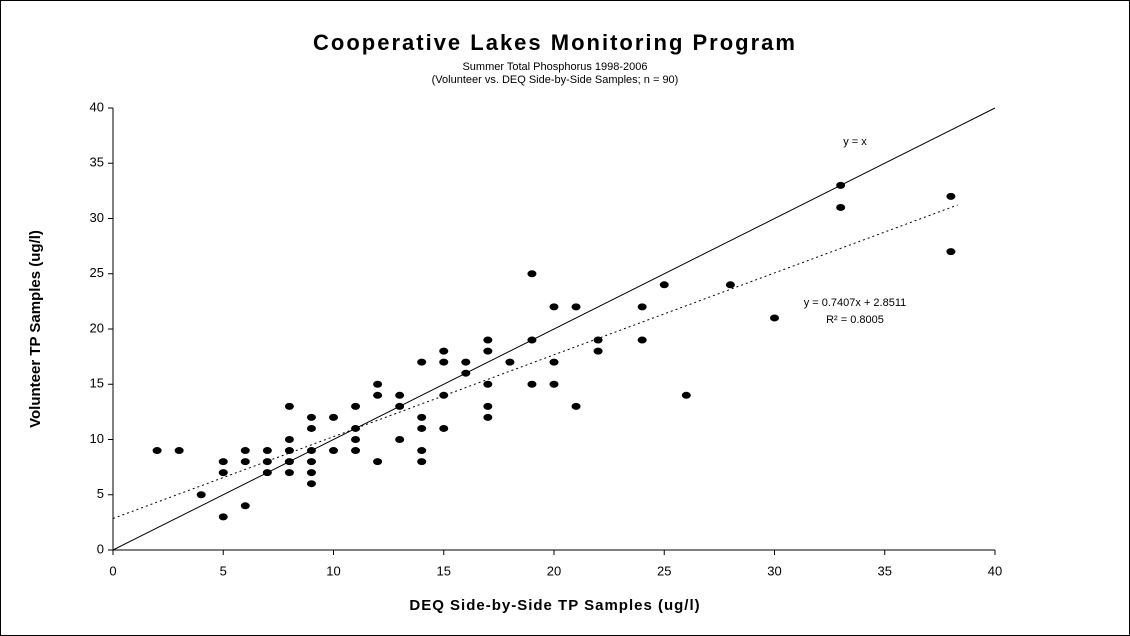 The height and width of the screenshot is (636, 1130). Describe the element at coordinates (97, 106) in the screenshot. I see `y-tick-label: 40` at that location.